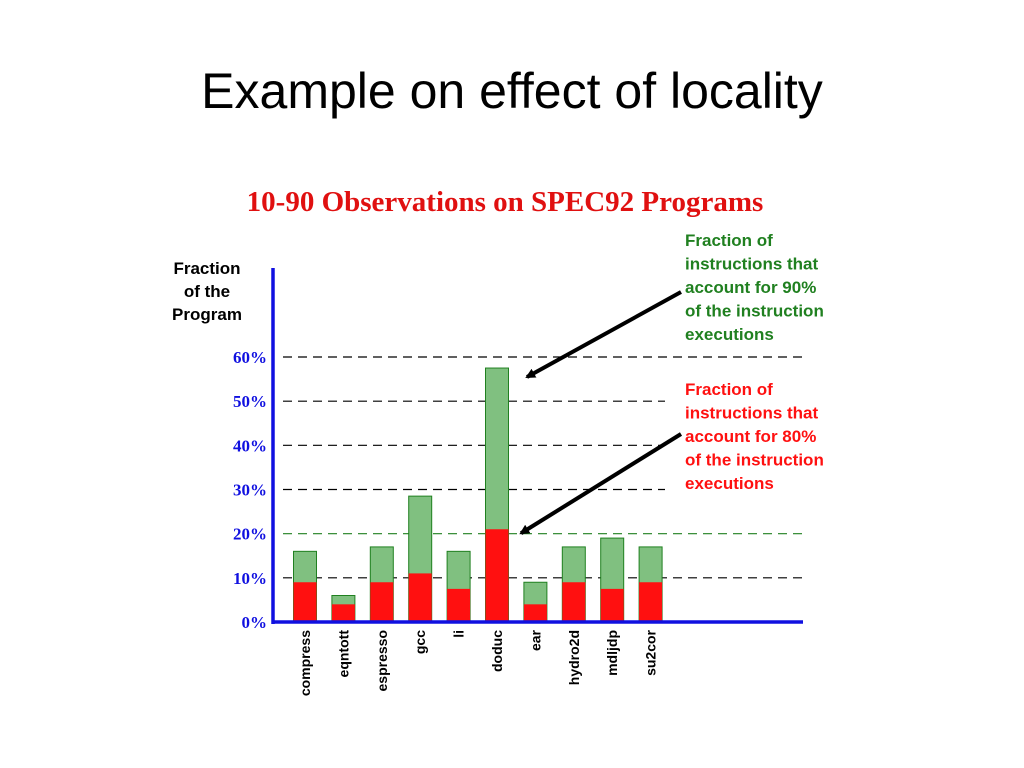 This screenshot has height=768, width=1024. I want to click on gridlines, so click(543, 467).